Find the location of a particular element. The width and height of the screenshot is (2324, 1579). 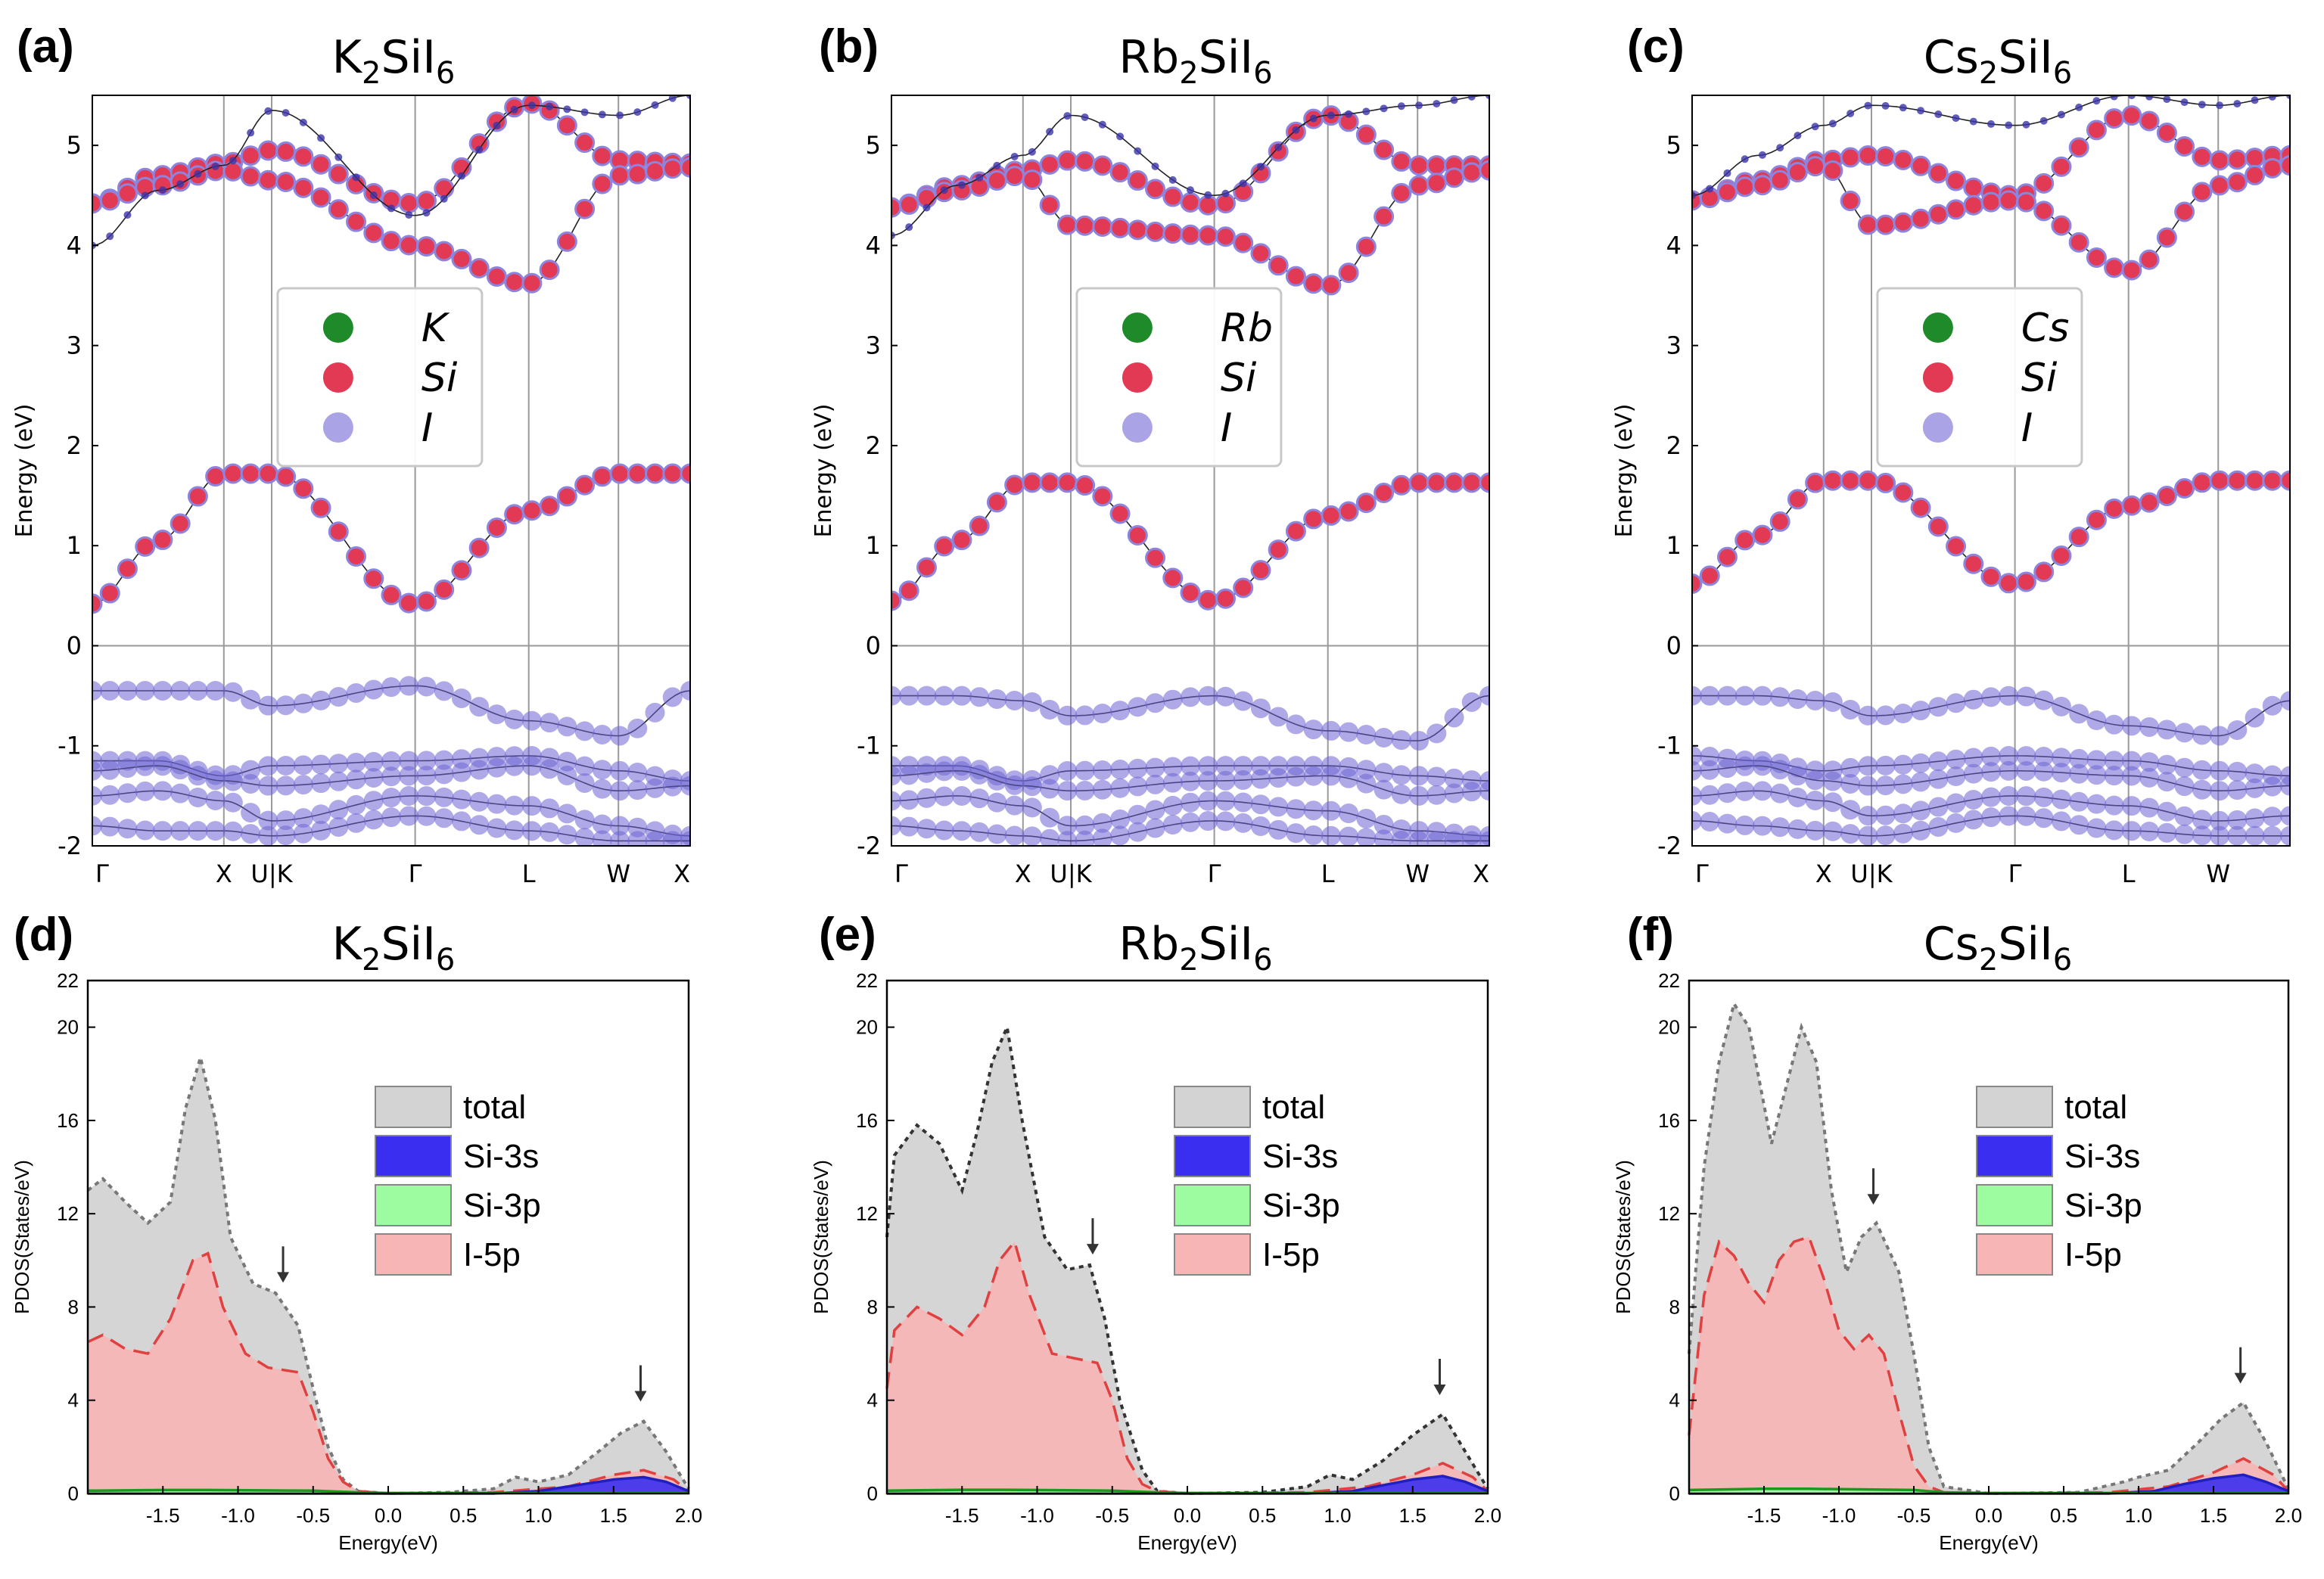

legend-swatch is located at coordinates (1212, 1205).